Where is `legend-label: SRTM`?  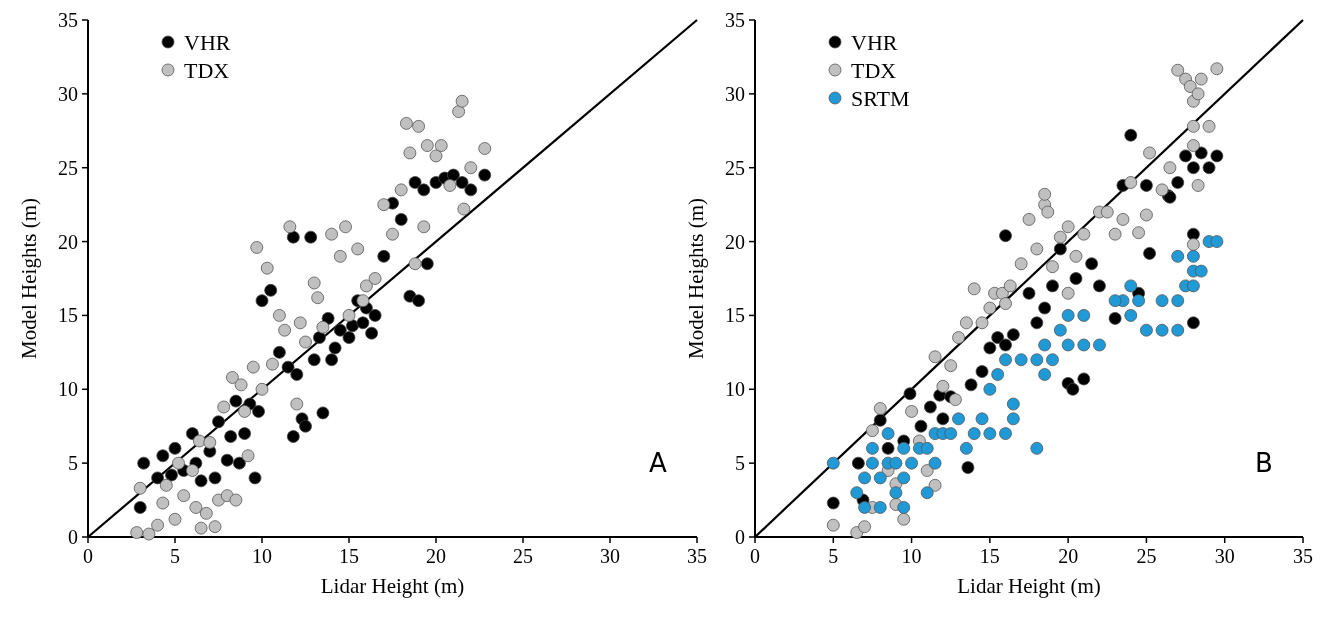 legend-label: SRTM is located at coordinates (880, 98).